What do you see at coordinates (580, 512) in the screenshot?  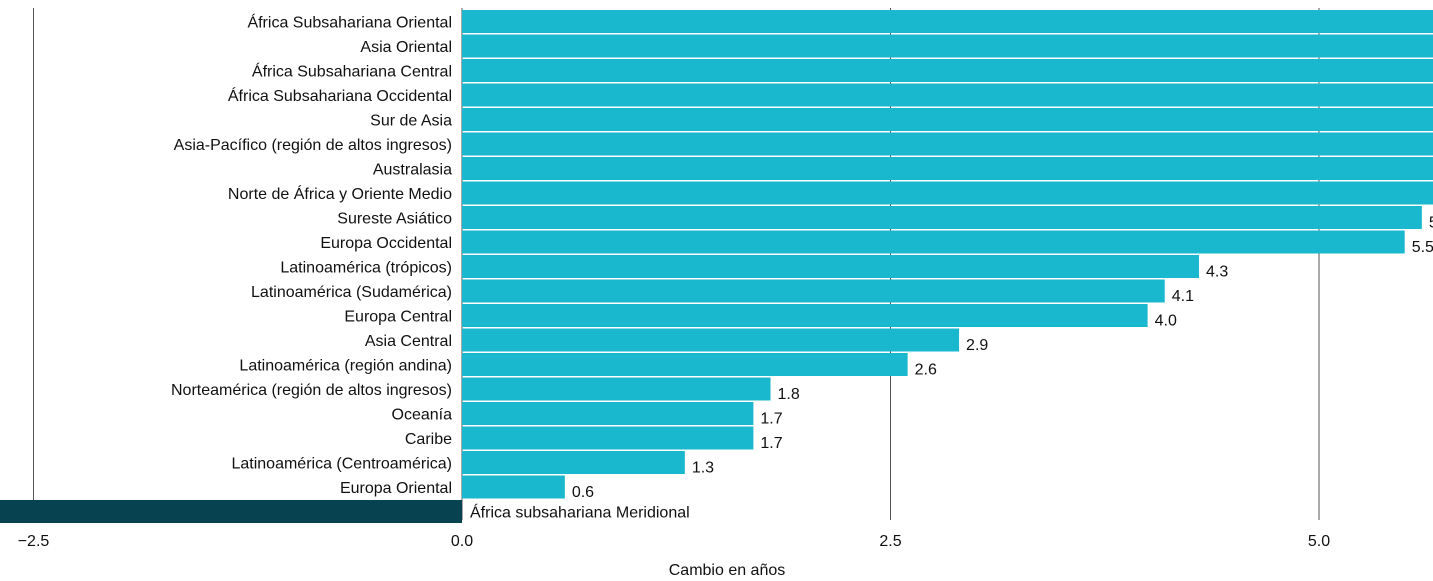 I see `category-label: África subsahariana Meridional` at bounding box center [580, 512].